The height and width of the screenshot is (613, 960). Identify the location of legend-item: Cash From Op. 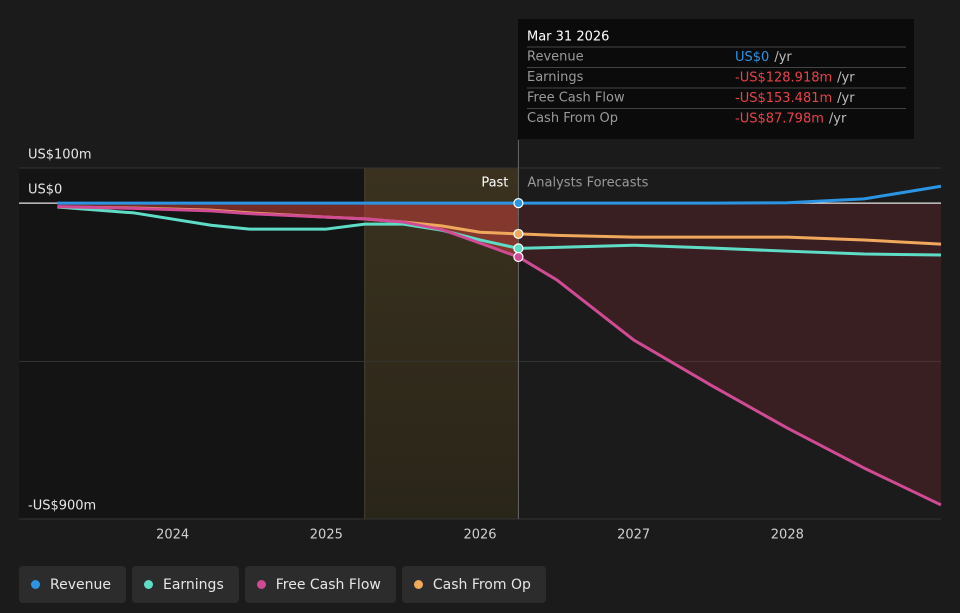
(473, 584).